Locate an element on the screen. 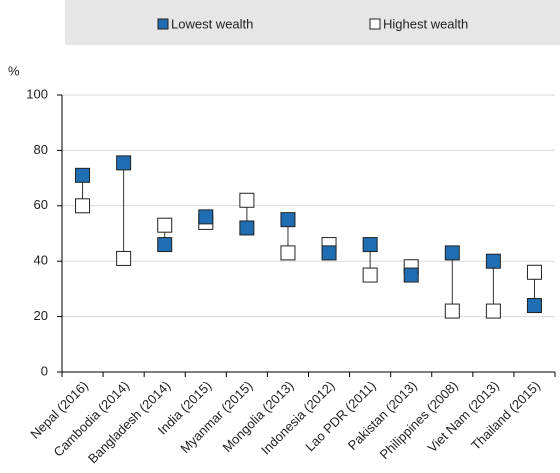 The image size is (560, 473). y-tick-label: 100 is located at coordinates (37, 93).